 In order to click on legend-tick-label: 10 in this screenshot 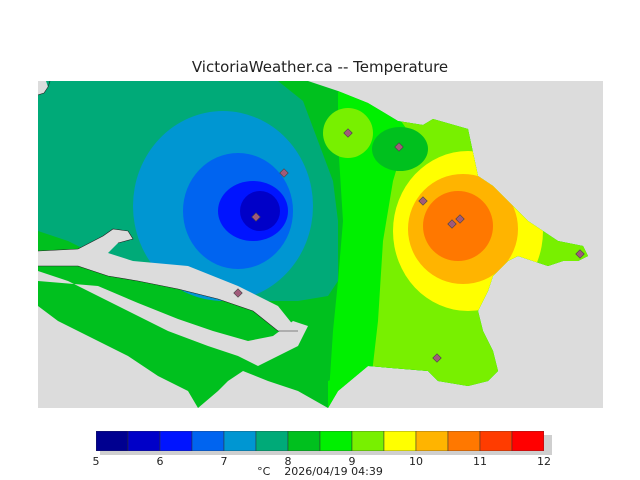, I will do `click(416, 461)`.